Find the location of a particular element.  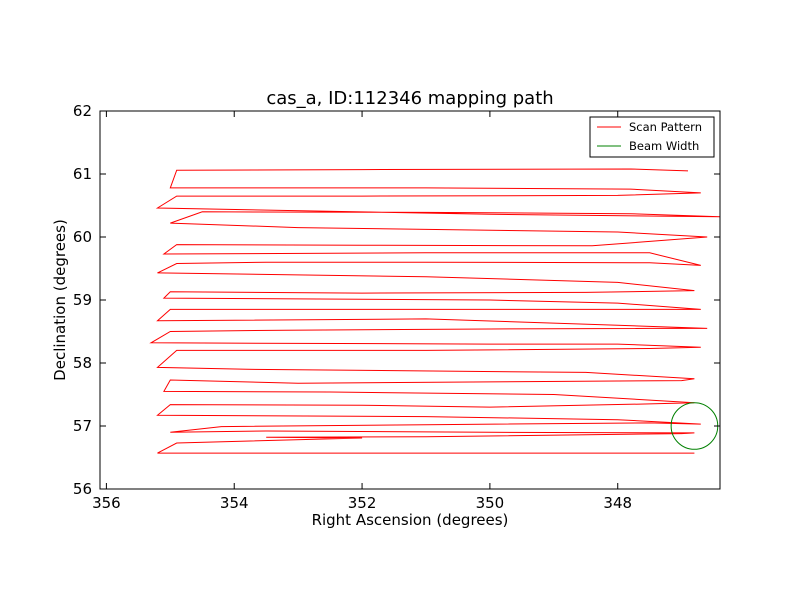

beam-width-circle is located at coordinates (694, 426).